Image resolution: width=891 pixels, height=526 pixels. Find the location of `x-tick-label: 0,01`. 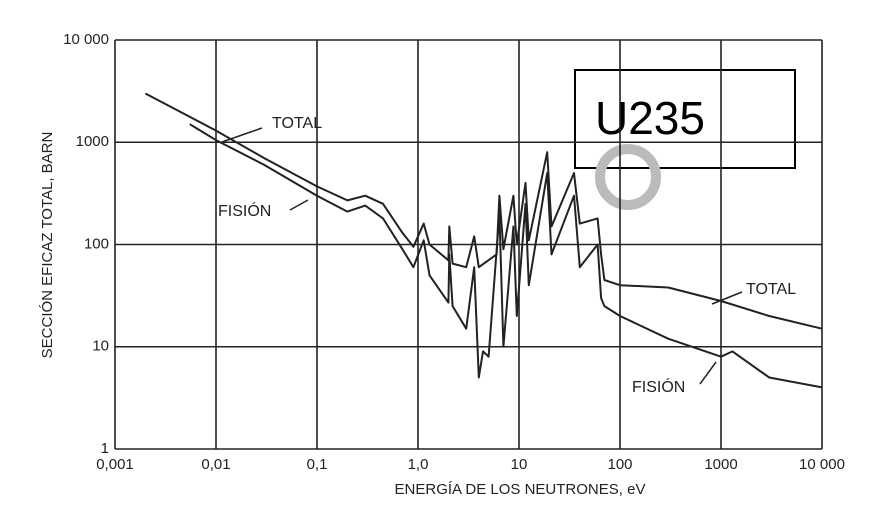

x-tick-label: 0,01 is located at coordinates (215, 464).